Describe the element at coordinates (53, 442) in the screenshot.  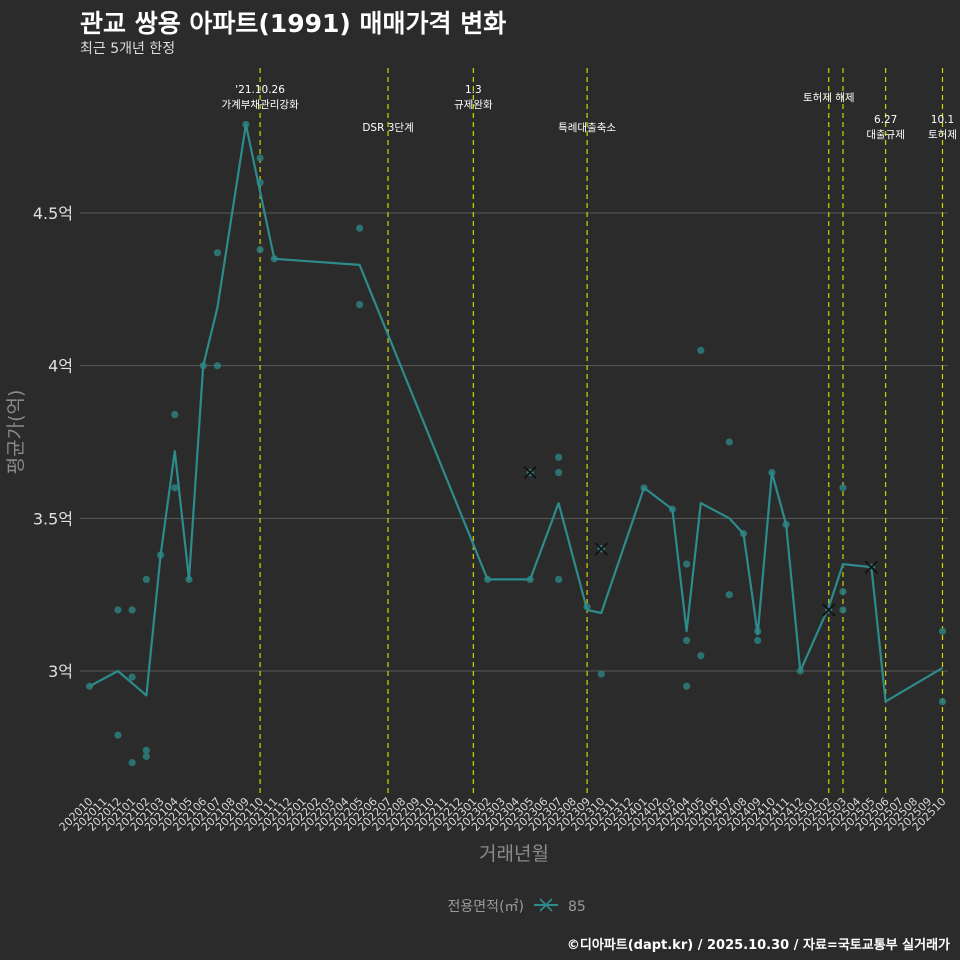
I see `y-axis: 3억 3.5억 4억 4.5억` at that location.